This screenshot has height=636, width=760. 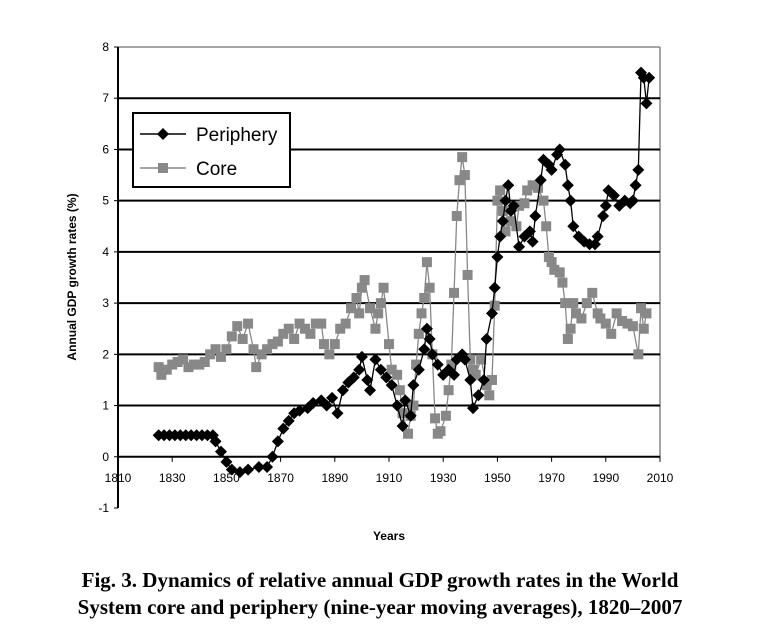 I want to click on x-tick-label: 1950, so click(x=497, y=478).